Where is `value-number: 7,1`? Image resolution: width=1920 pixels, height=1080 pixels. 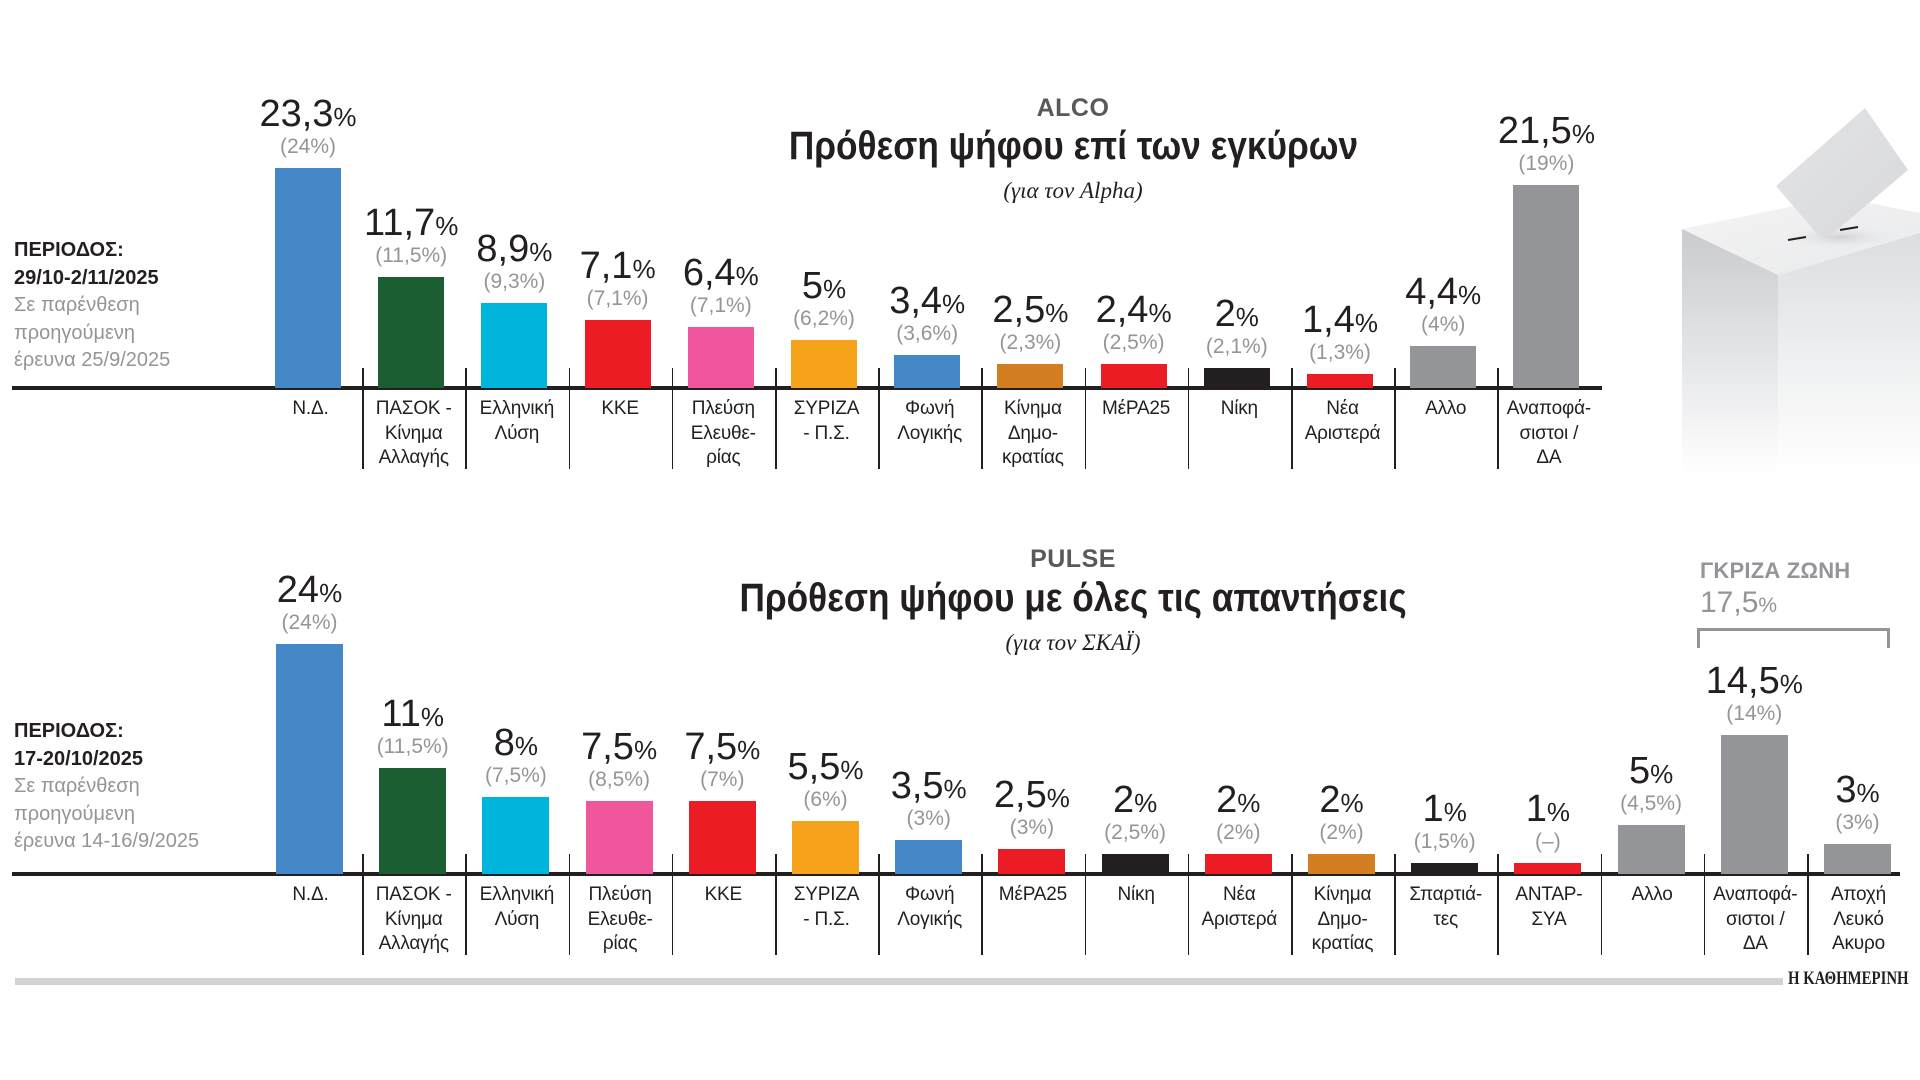 value-number: 7,1 is located at coordinates (606, 266).